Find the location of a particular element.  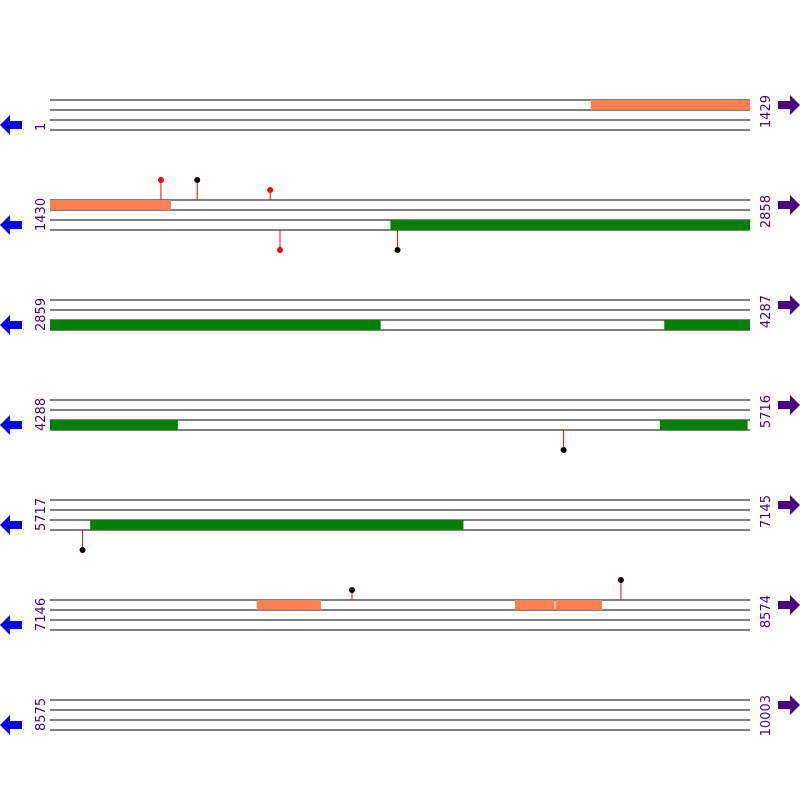

row-start-label: 1 is located at coordinates (41, 127).